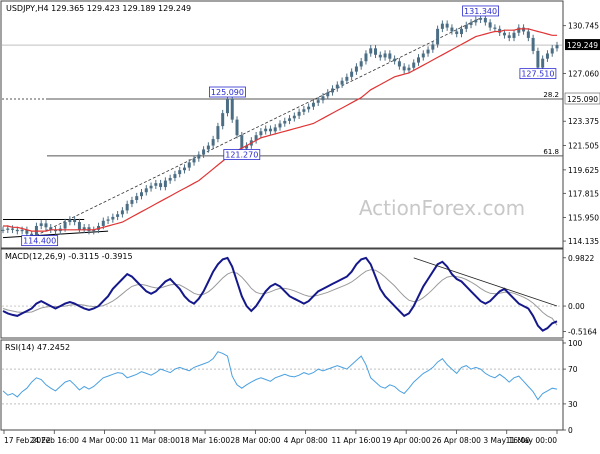  Describe the element at coordinates (280, 297) in the screenshot. I see `macd-signal-line` at that location.